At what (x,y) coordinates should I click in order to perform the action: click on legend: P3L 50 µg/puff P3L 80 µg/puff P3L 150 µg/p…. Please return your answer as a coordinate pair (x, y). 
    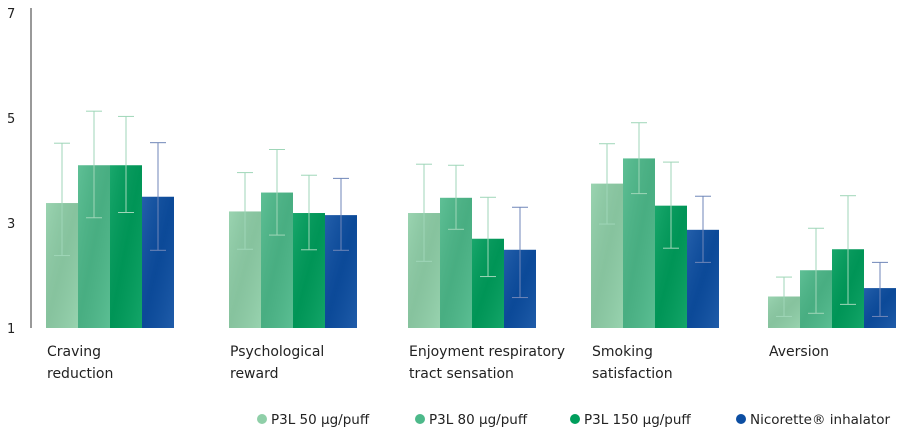
    Looking at the image, I should click on (573, 420).